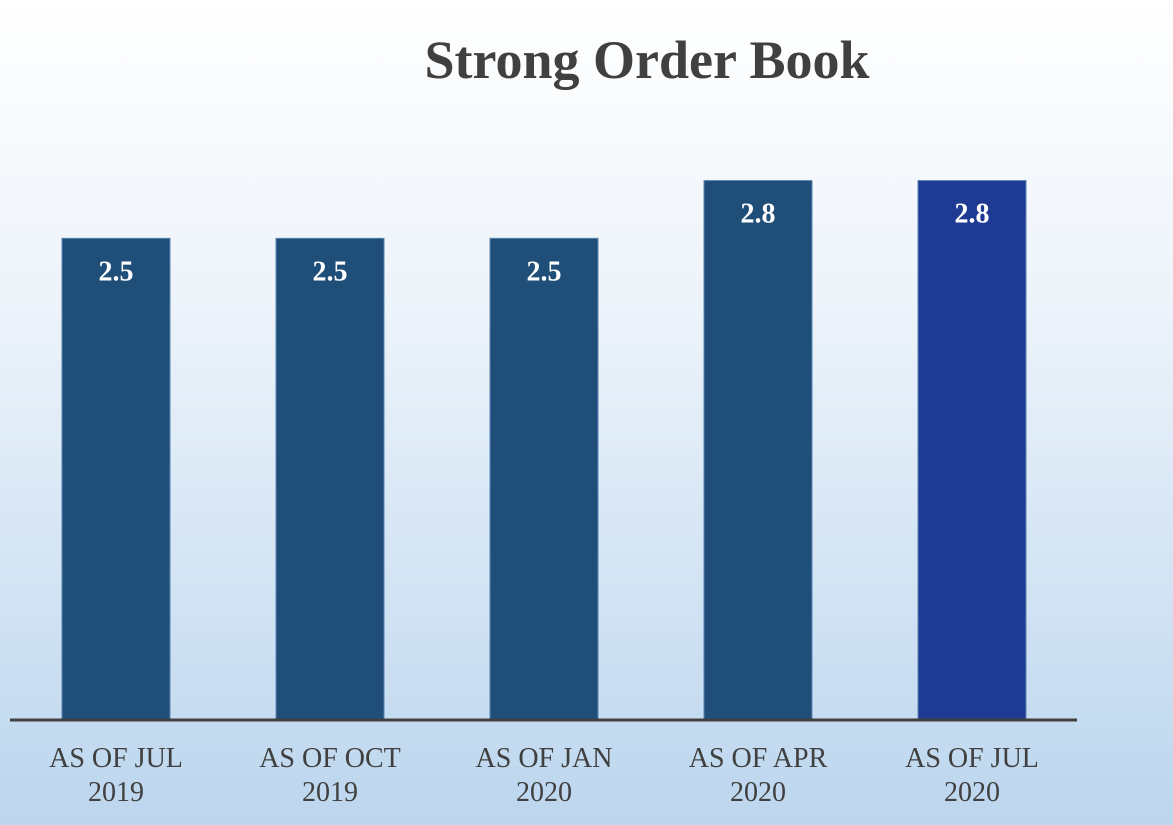 The width and height of the screenshot is (1173, 825). I want to click on chart-title: Strong Order Book, so click(646, 60).